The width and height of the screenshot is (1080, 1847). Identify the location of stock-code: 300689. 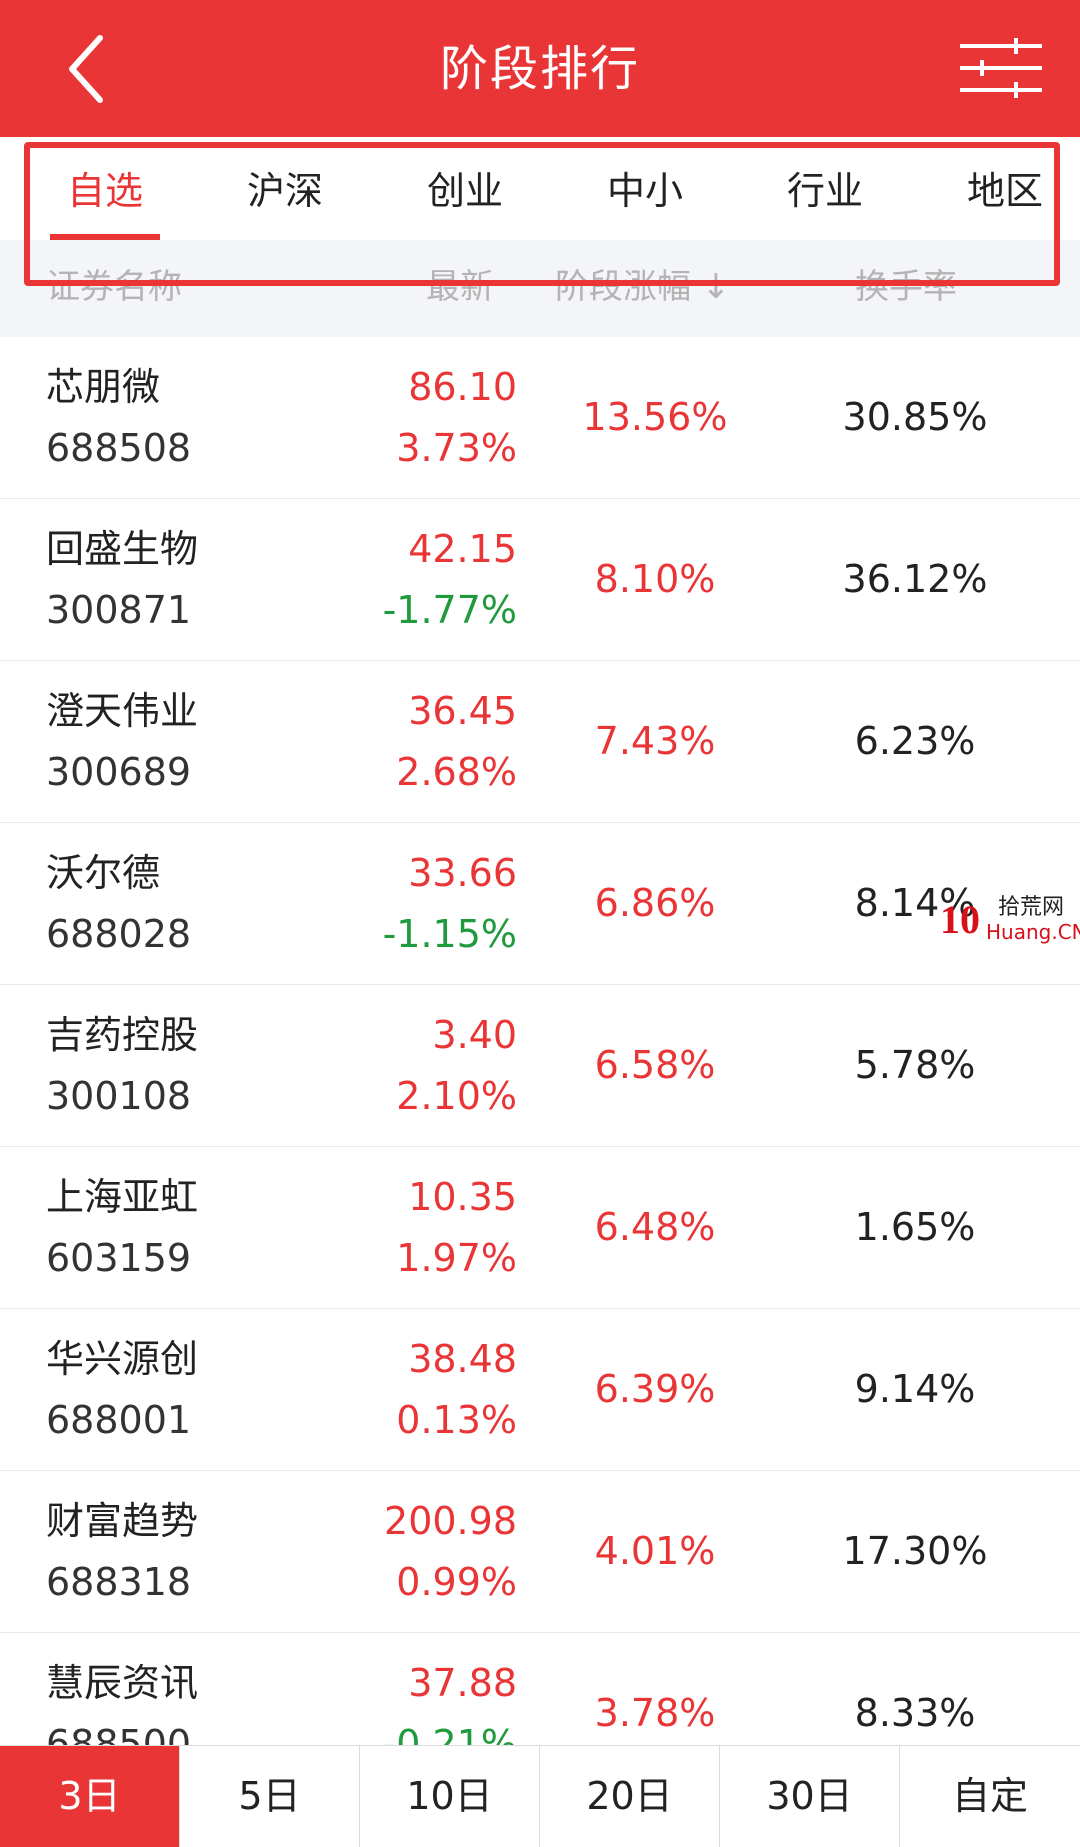
(119, 772).